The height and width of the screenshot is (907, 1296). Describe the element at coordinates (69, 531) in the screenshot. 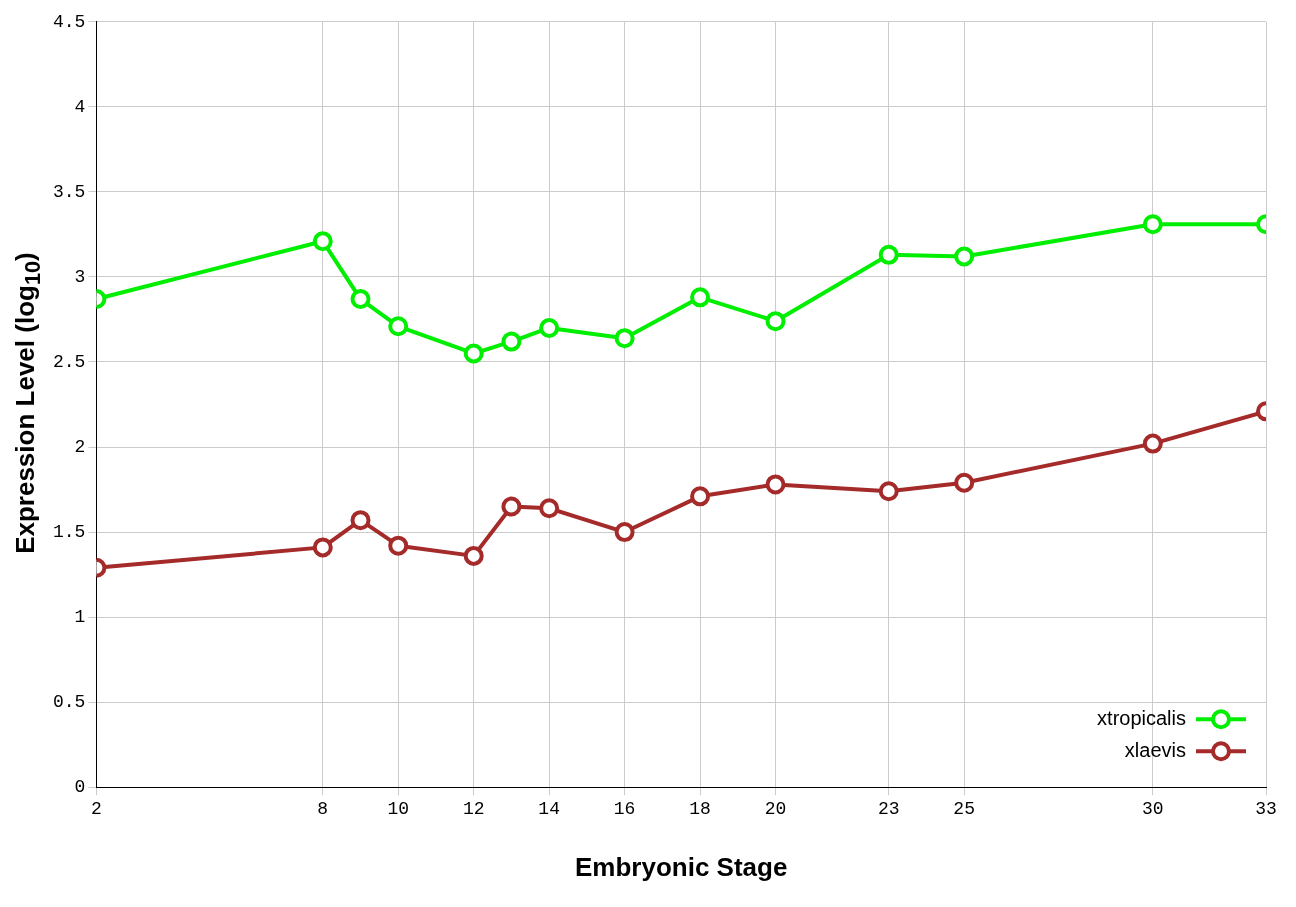

I see `y-tick-label: 1.5` at that location.